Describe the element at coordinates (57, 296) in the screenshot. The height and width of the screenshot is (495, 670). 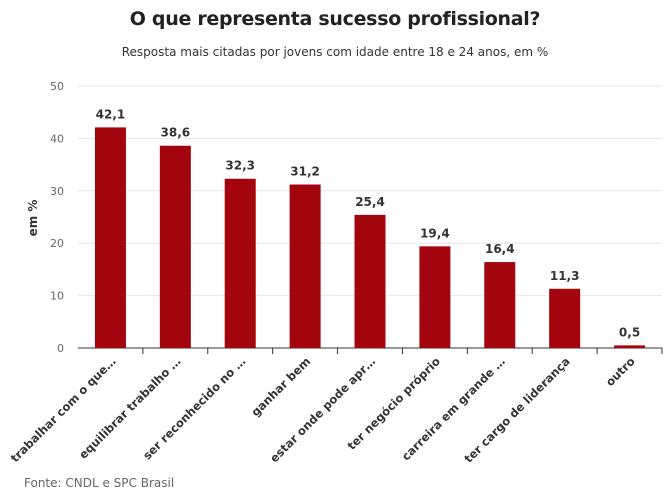
I see `y-tick-label: 10` at that location.